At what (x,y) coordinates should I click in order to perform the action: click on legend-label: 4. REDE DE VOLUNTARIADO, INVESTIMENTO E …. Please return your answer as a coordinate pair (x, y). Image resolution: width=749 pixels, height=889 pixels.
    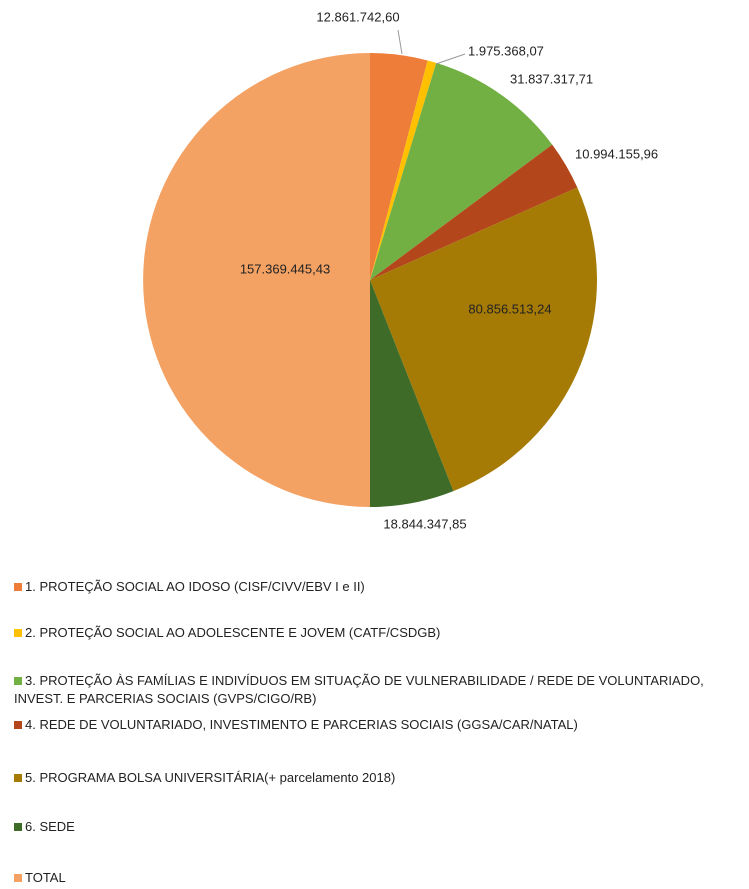
    Looking at the image, I should click on (301, 724).